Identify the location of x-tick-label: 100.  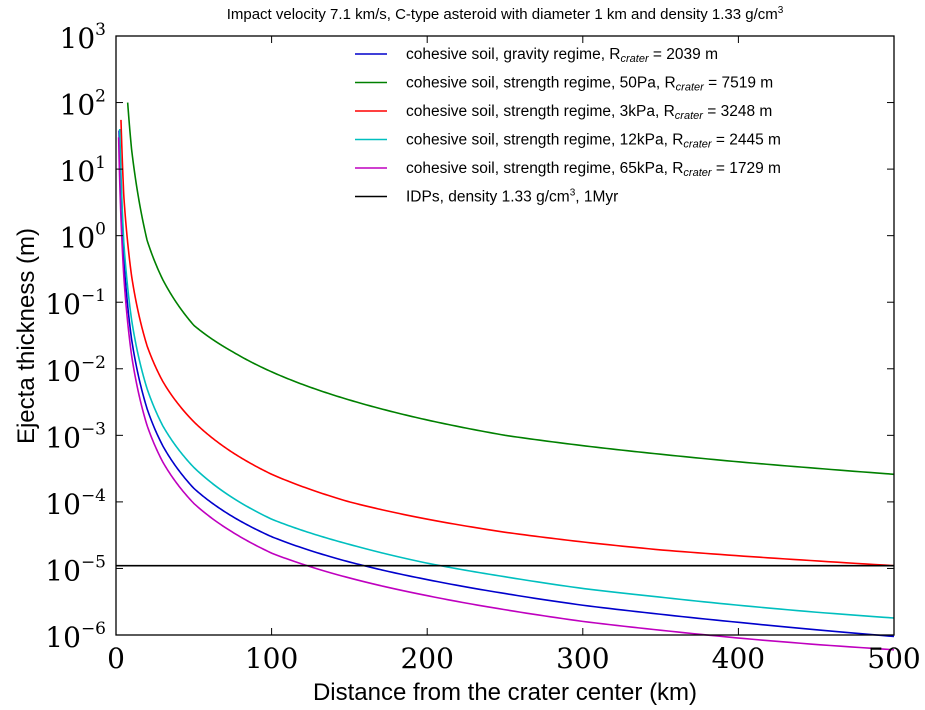
(271, 658).